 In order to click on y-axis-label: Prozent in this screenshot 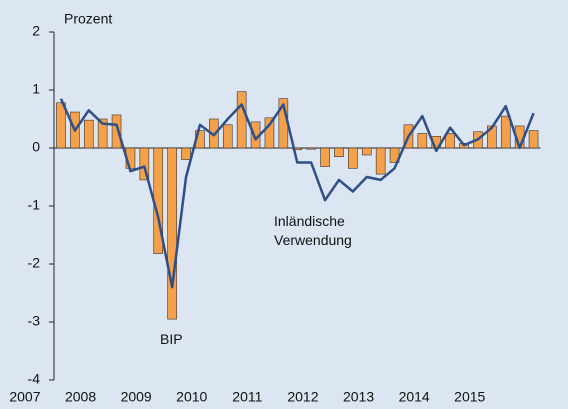, I will do `click(88, 19)`.